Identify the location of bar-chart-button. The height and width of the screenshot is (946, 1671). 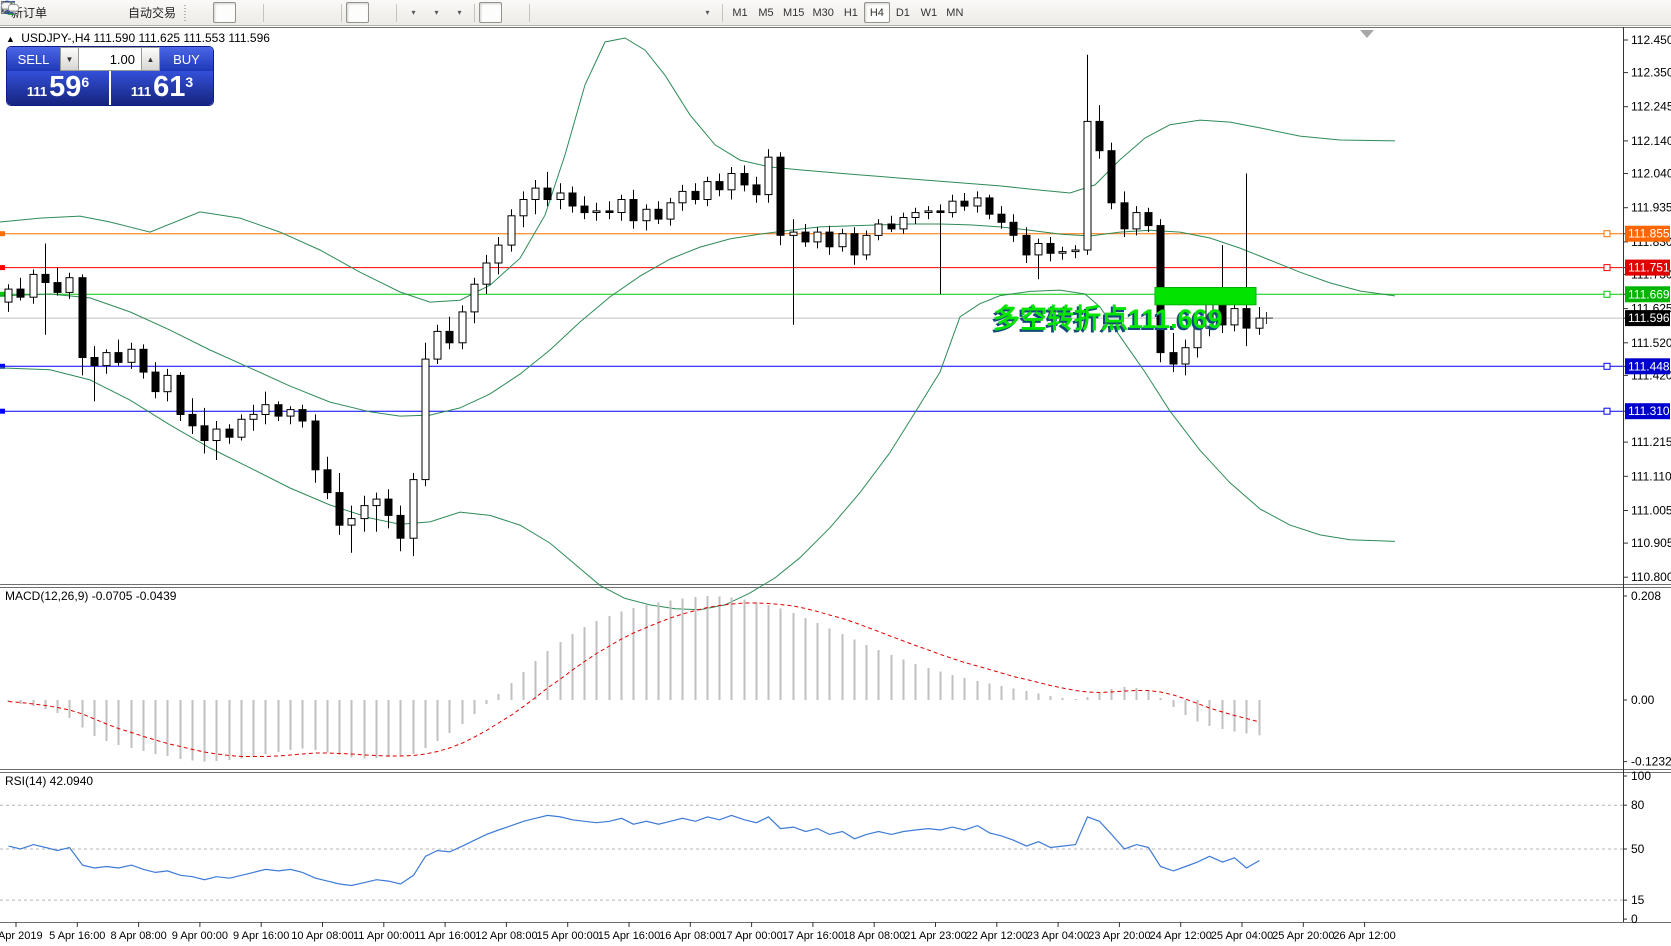
(107, 12).